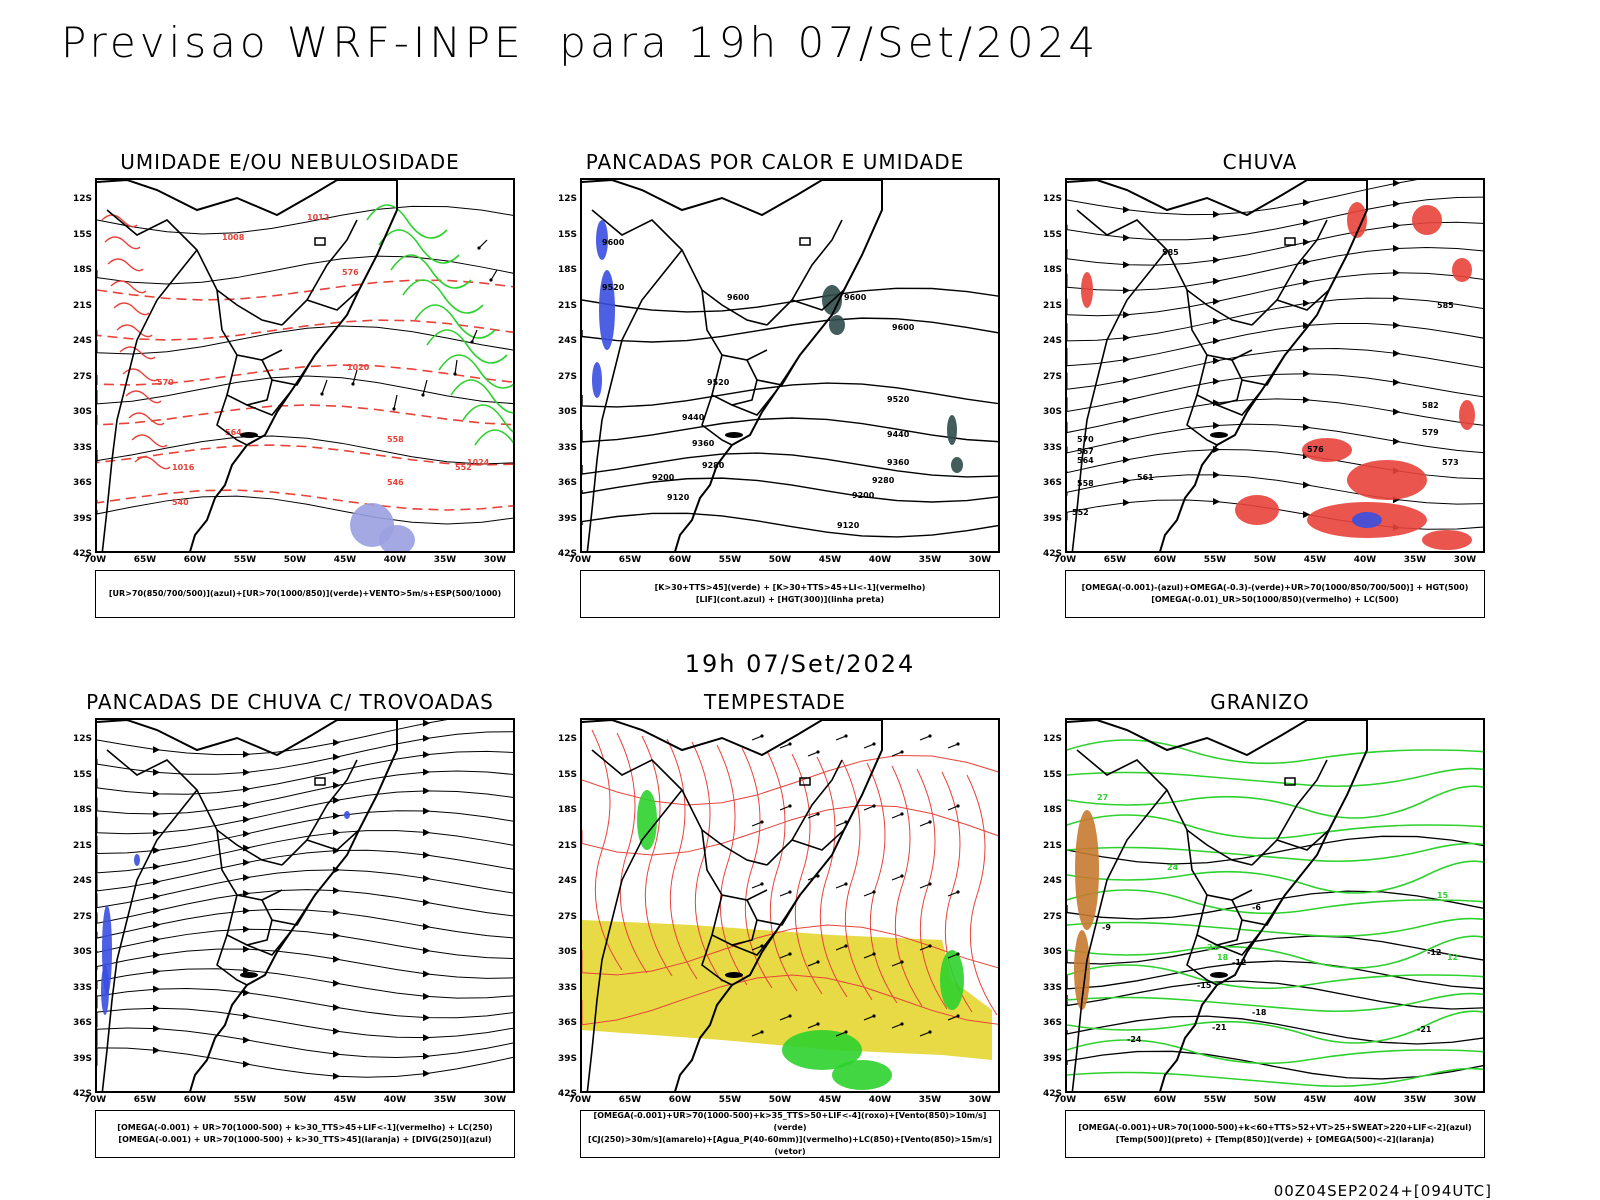 This screenshot has height=1200, width=1600. I want to click on omega-500-area, so click(1087, 870).